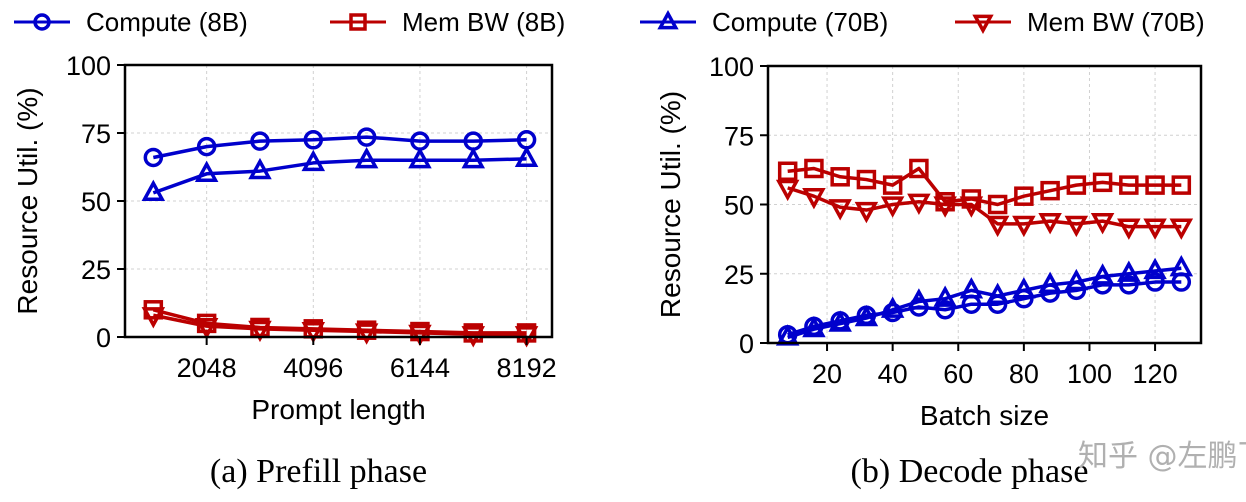  Describe the element at coordinates (983, 24) in the screenshot. I see `legend-marker-triangle-down` at that location.